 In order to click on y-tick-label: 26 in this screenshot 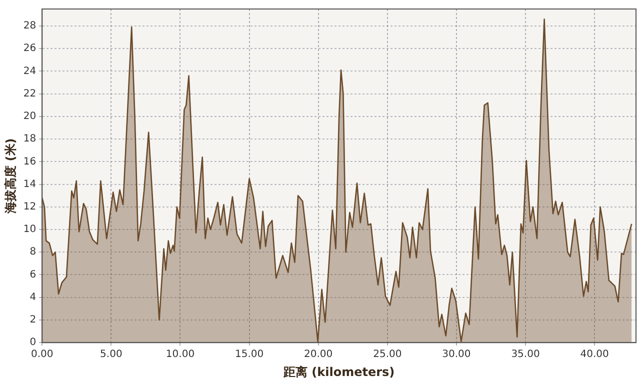, I will do `click(29, 48)`.